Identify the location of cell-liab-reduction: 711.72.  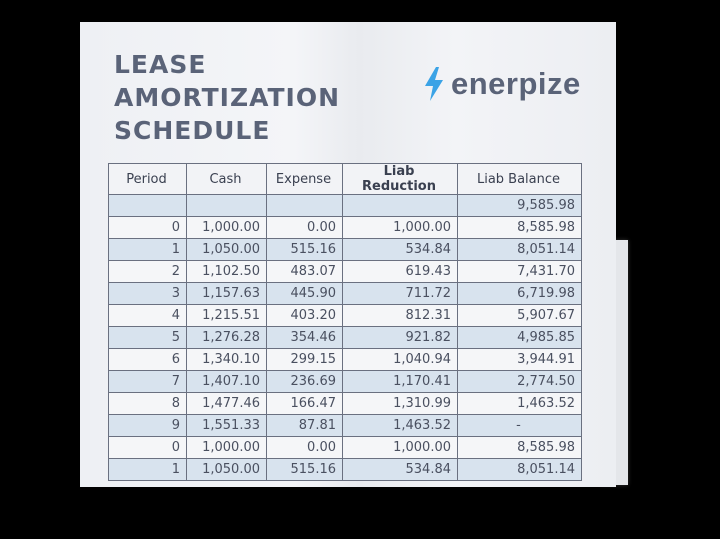
(400, 293).